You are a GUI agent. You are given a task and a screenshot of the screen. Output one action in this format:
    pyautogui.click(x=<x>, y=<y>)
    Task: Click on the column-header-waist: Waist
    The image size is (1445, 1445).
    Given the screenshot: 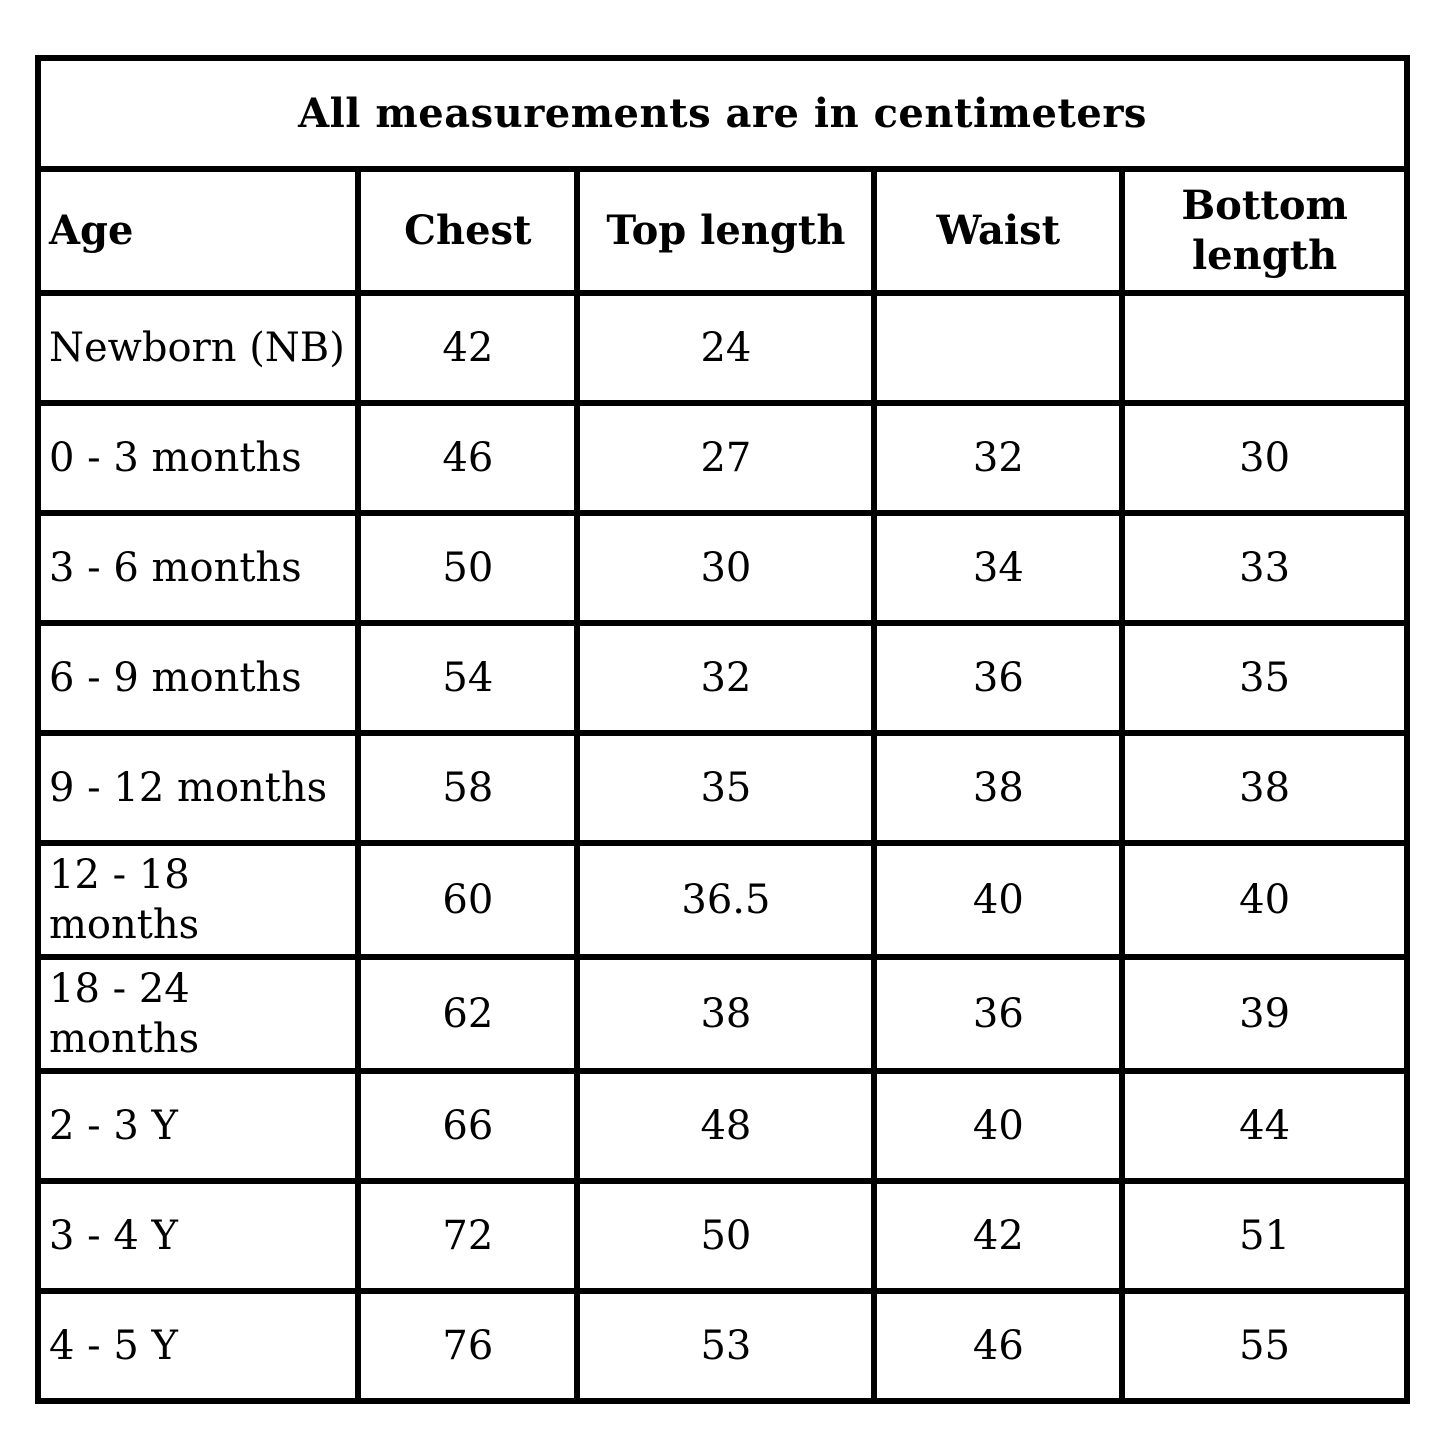 What is the action you would take?
    pyautogui.click(x=998, y=231)
    